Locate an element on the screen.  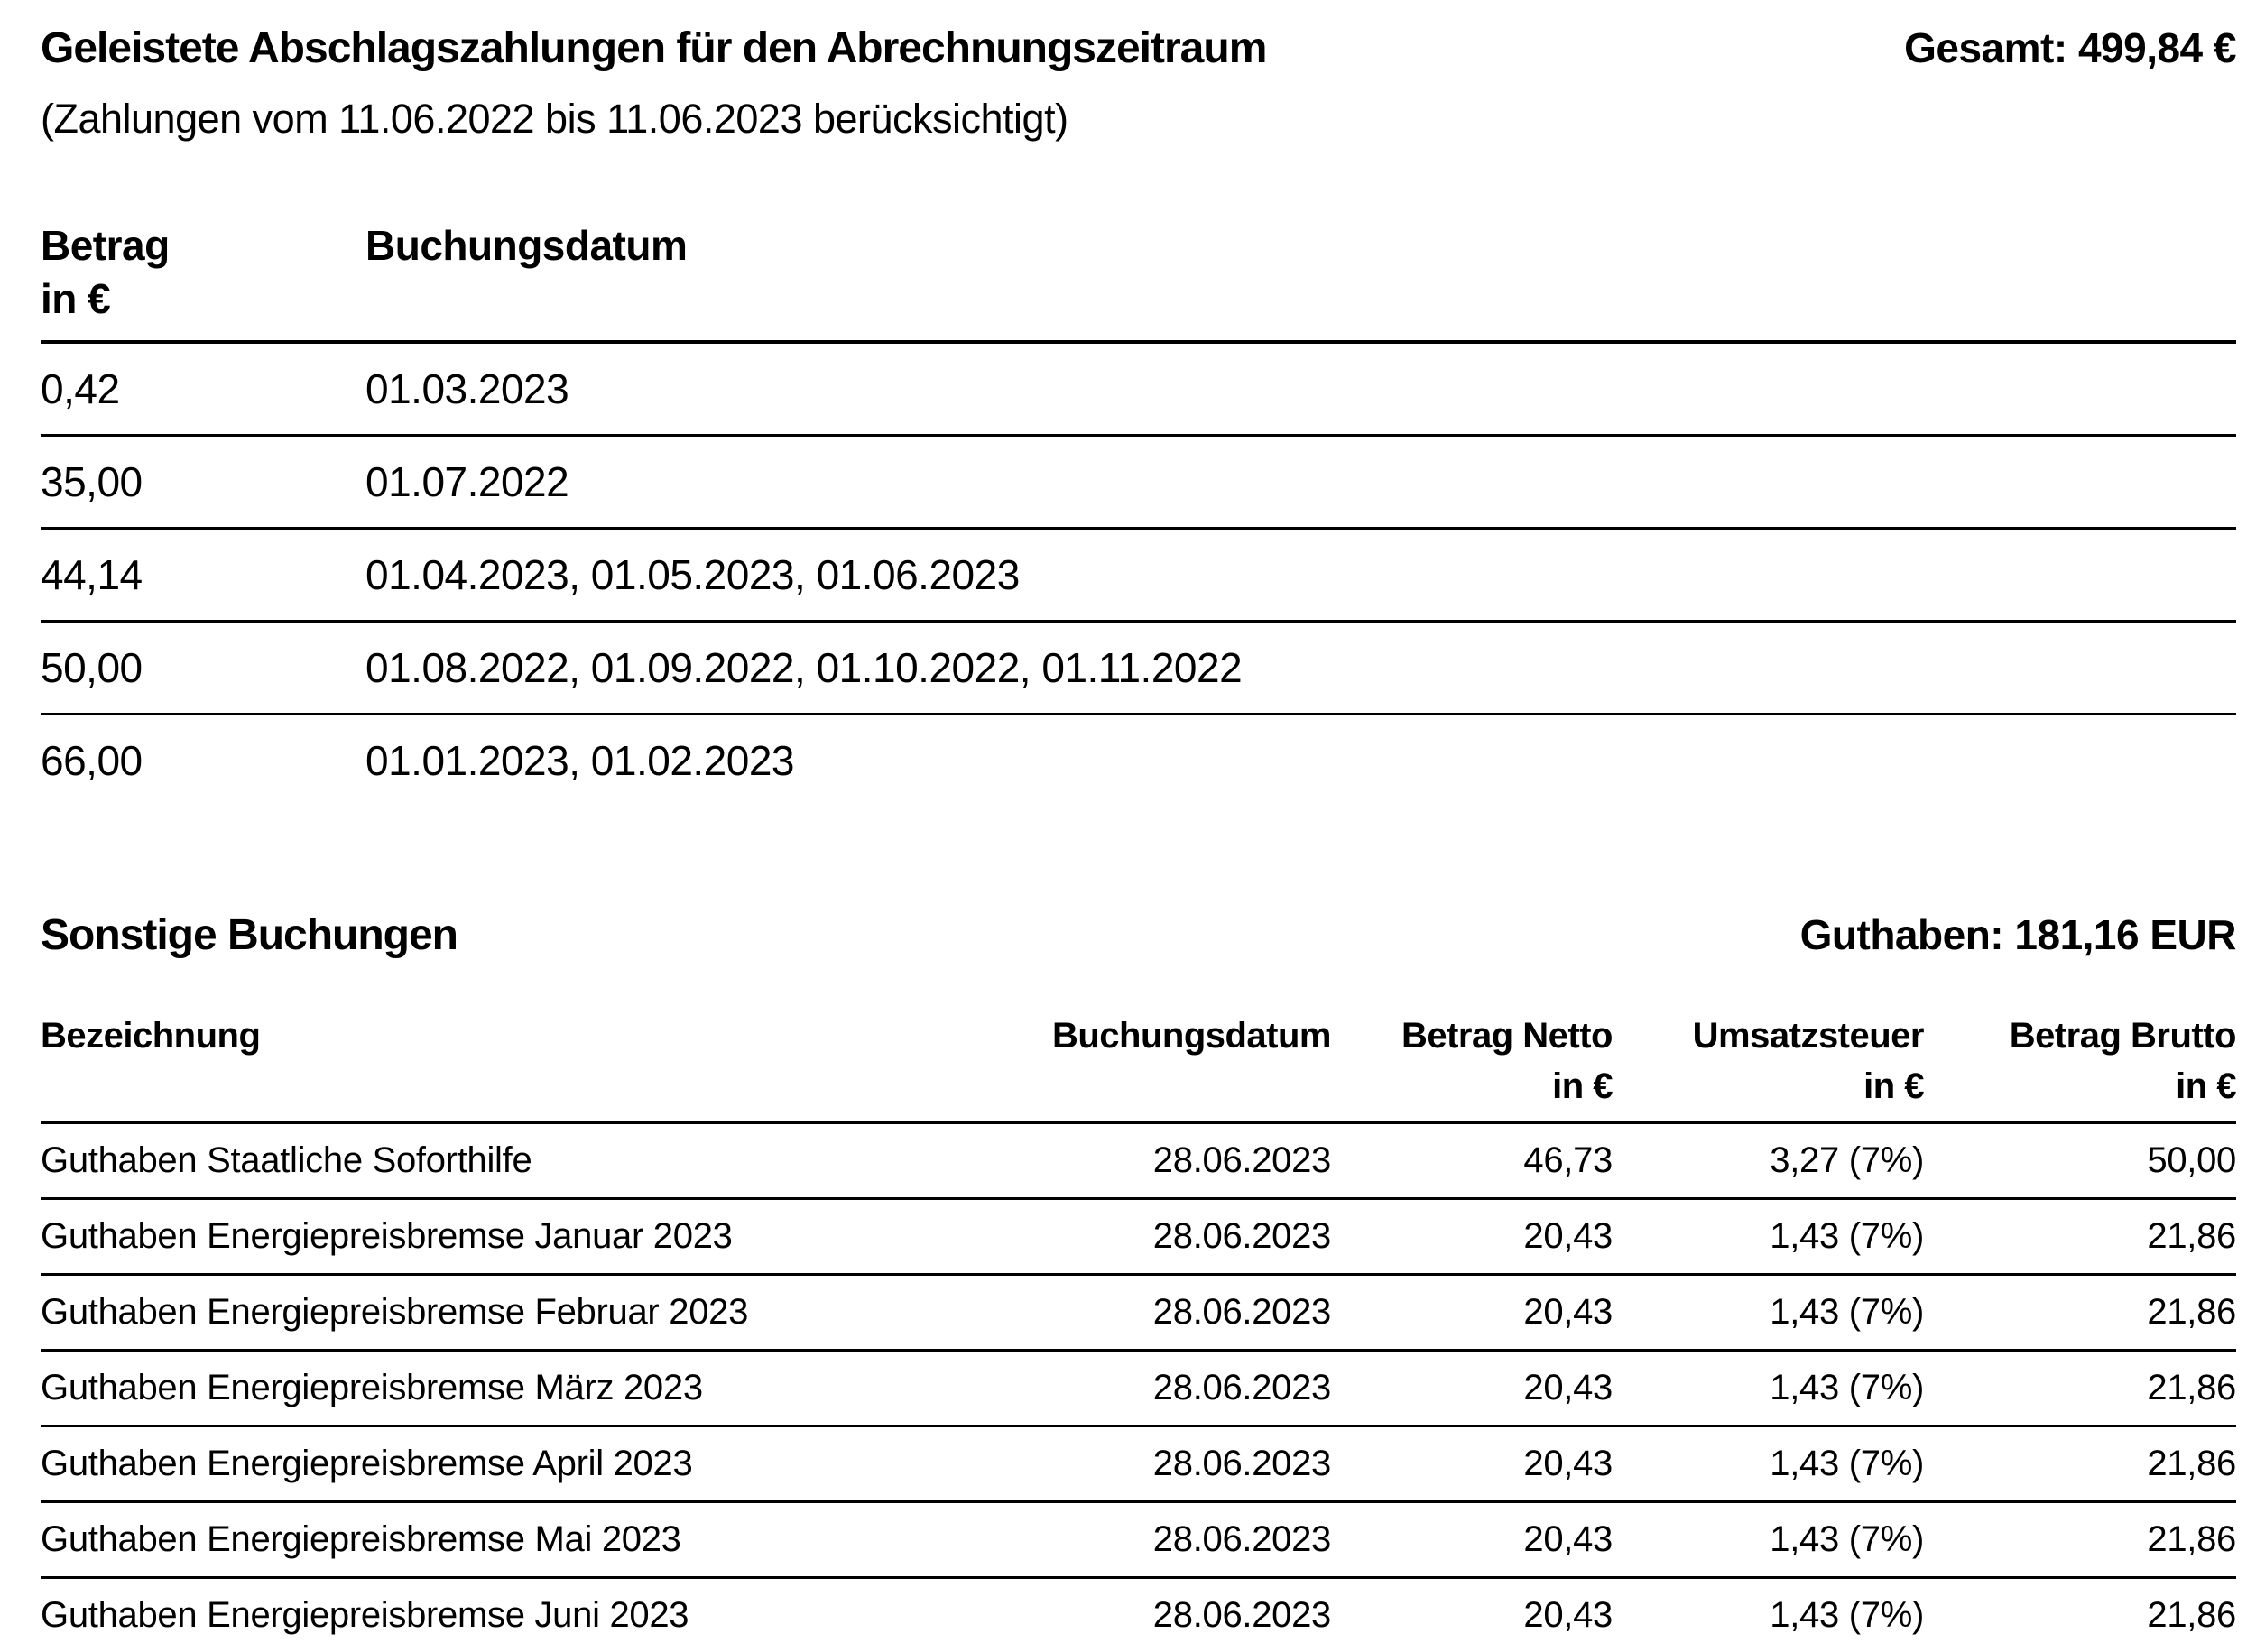
bezeichnung-cell: Guthaben Energiepreisbremse Februar 2023 is located at coordinates (539, 1313).